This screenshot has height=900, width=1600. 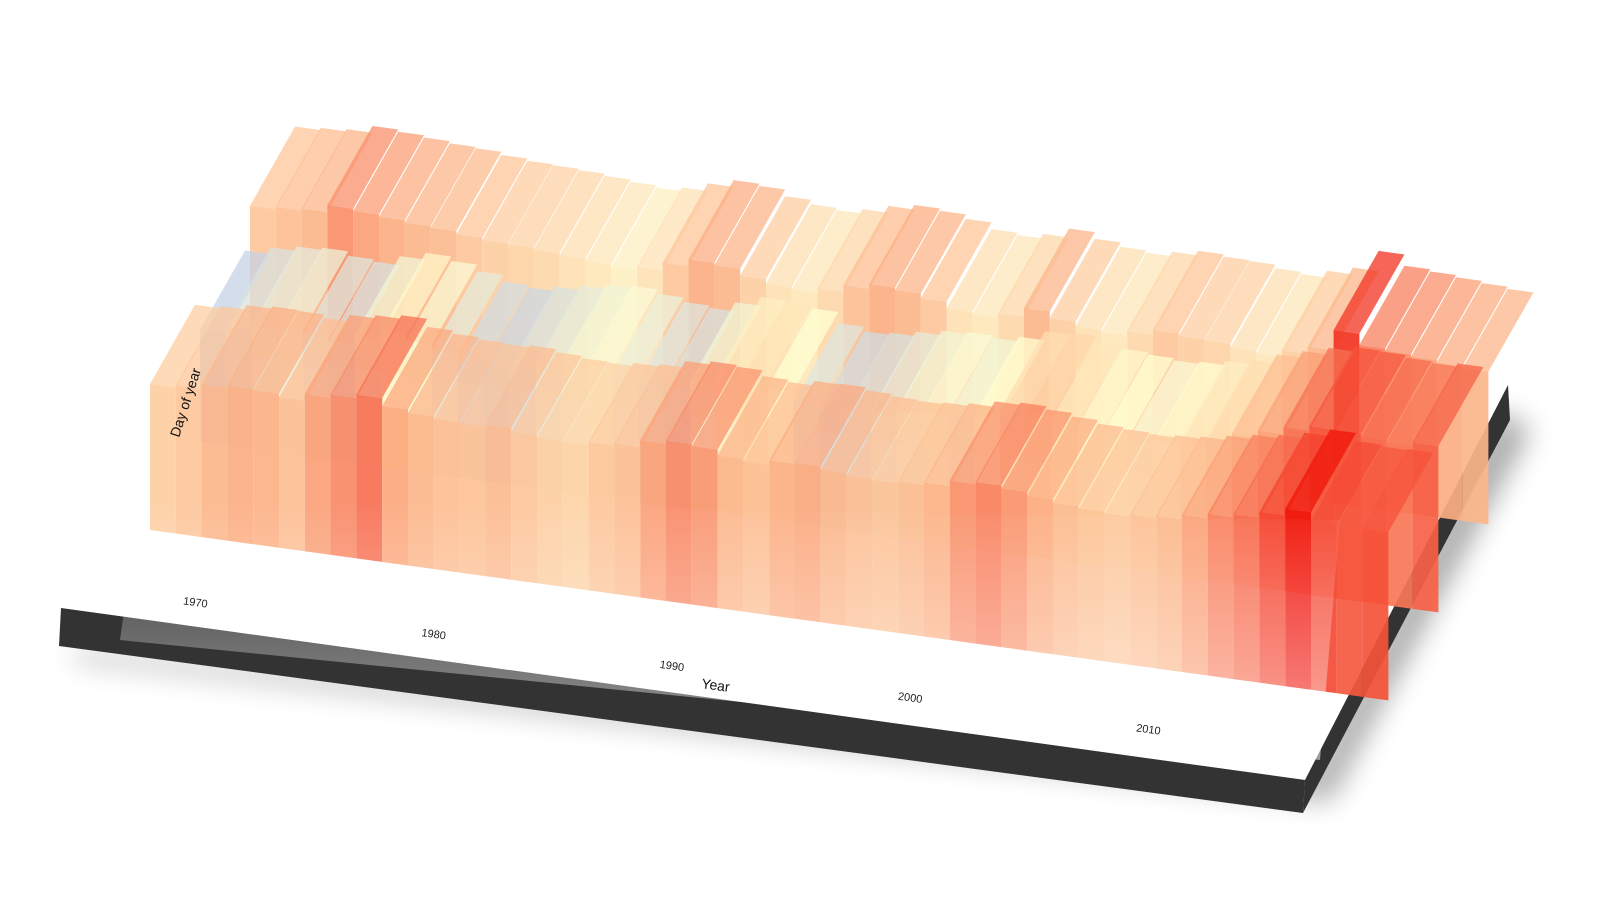 What do you see at coordinates (910, 698) in the screenshot?
I see `x-tick-label: 2000` at bounding box center [910, 698].